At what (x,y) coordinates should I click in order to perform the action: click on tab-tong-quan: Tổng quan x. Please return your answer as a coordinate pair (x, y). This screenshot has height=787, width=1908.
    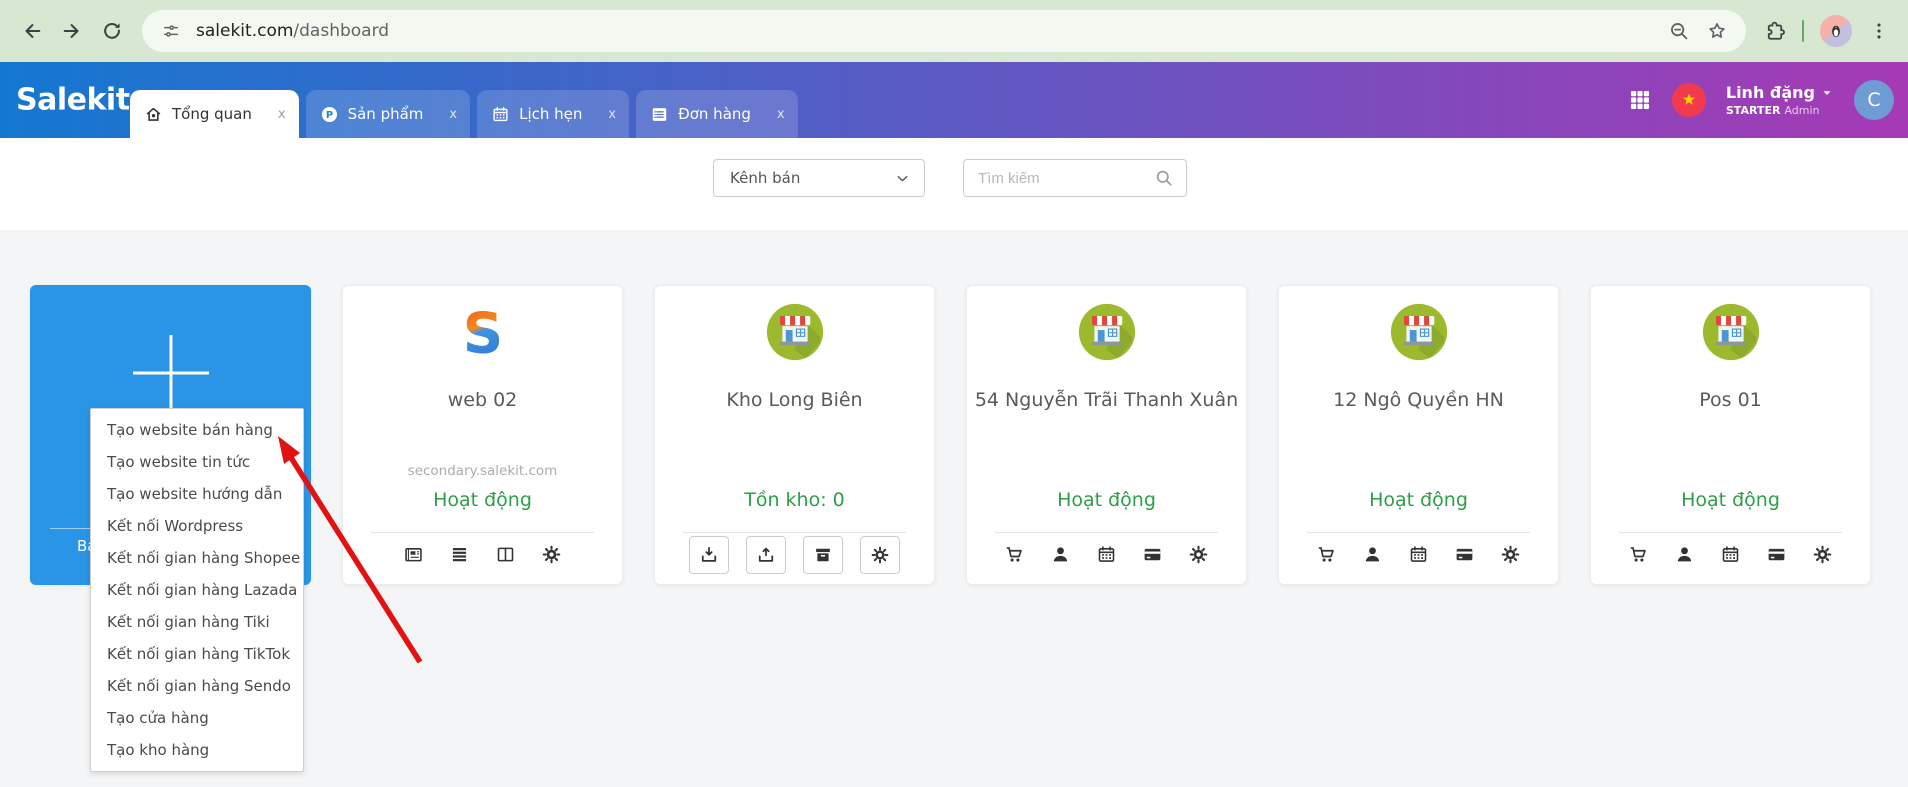
    Looking at the image, I should click on (214, 114).